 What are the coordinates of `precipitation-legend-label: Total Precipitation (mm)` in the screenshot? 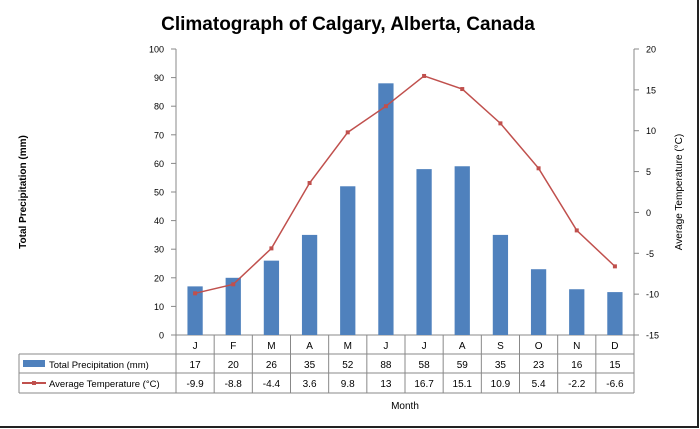 It's located at (99, 365).